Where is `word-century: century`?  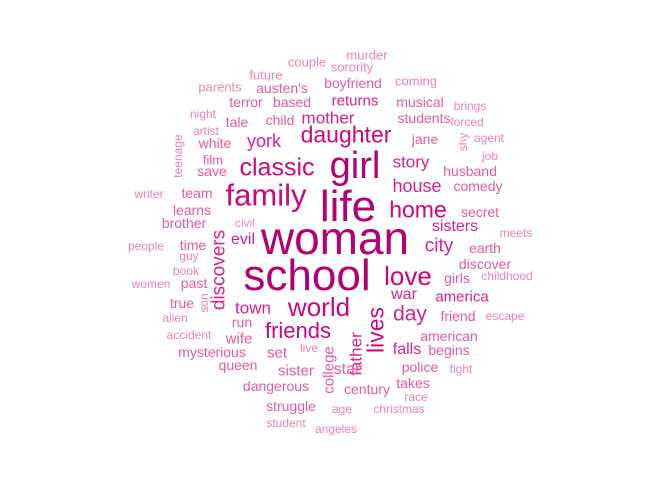
word-century: century is located at coordinates (367, 389).